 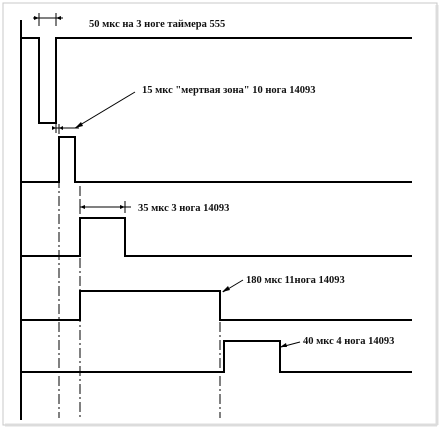 What do you see at coordinates (295, 280) in the screenshot?
I see `label-pin11: 180 мкс 11нога 14093` at bounding box center [295, 280].